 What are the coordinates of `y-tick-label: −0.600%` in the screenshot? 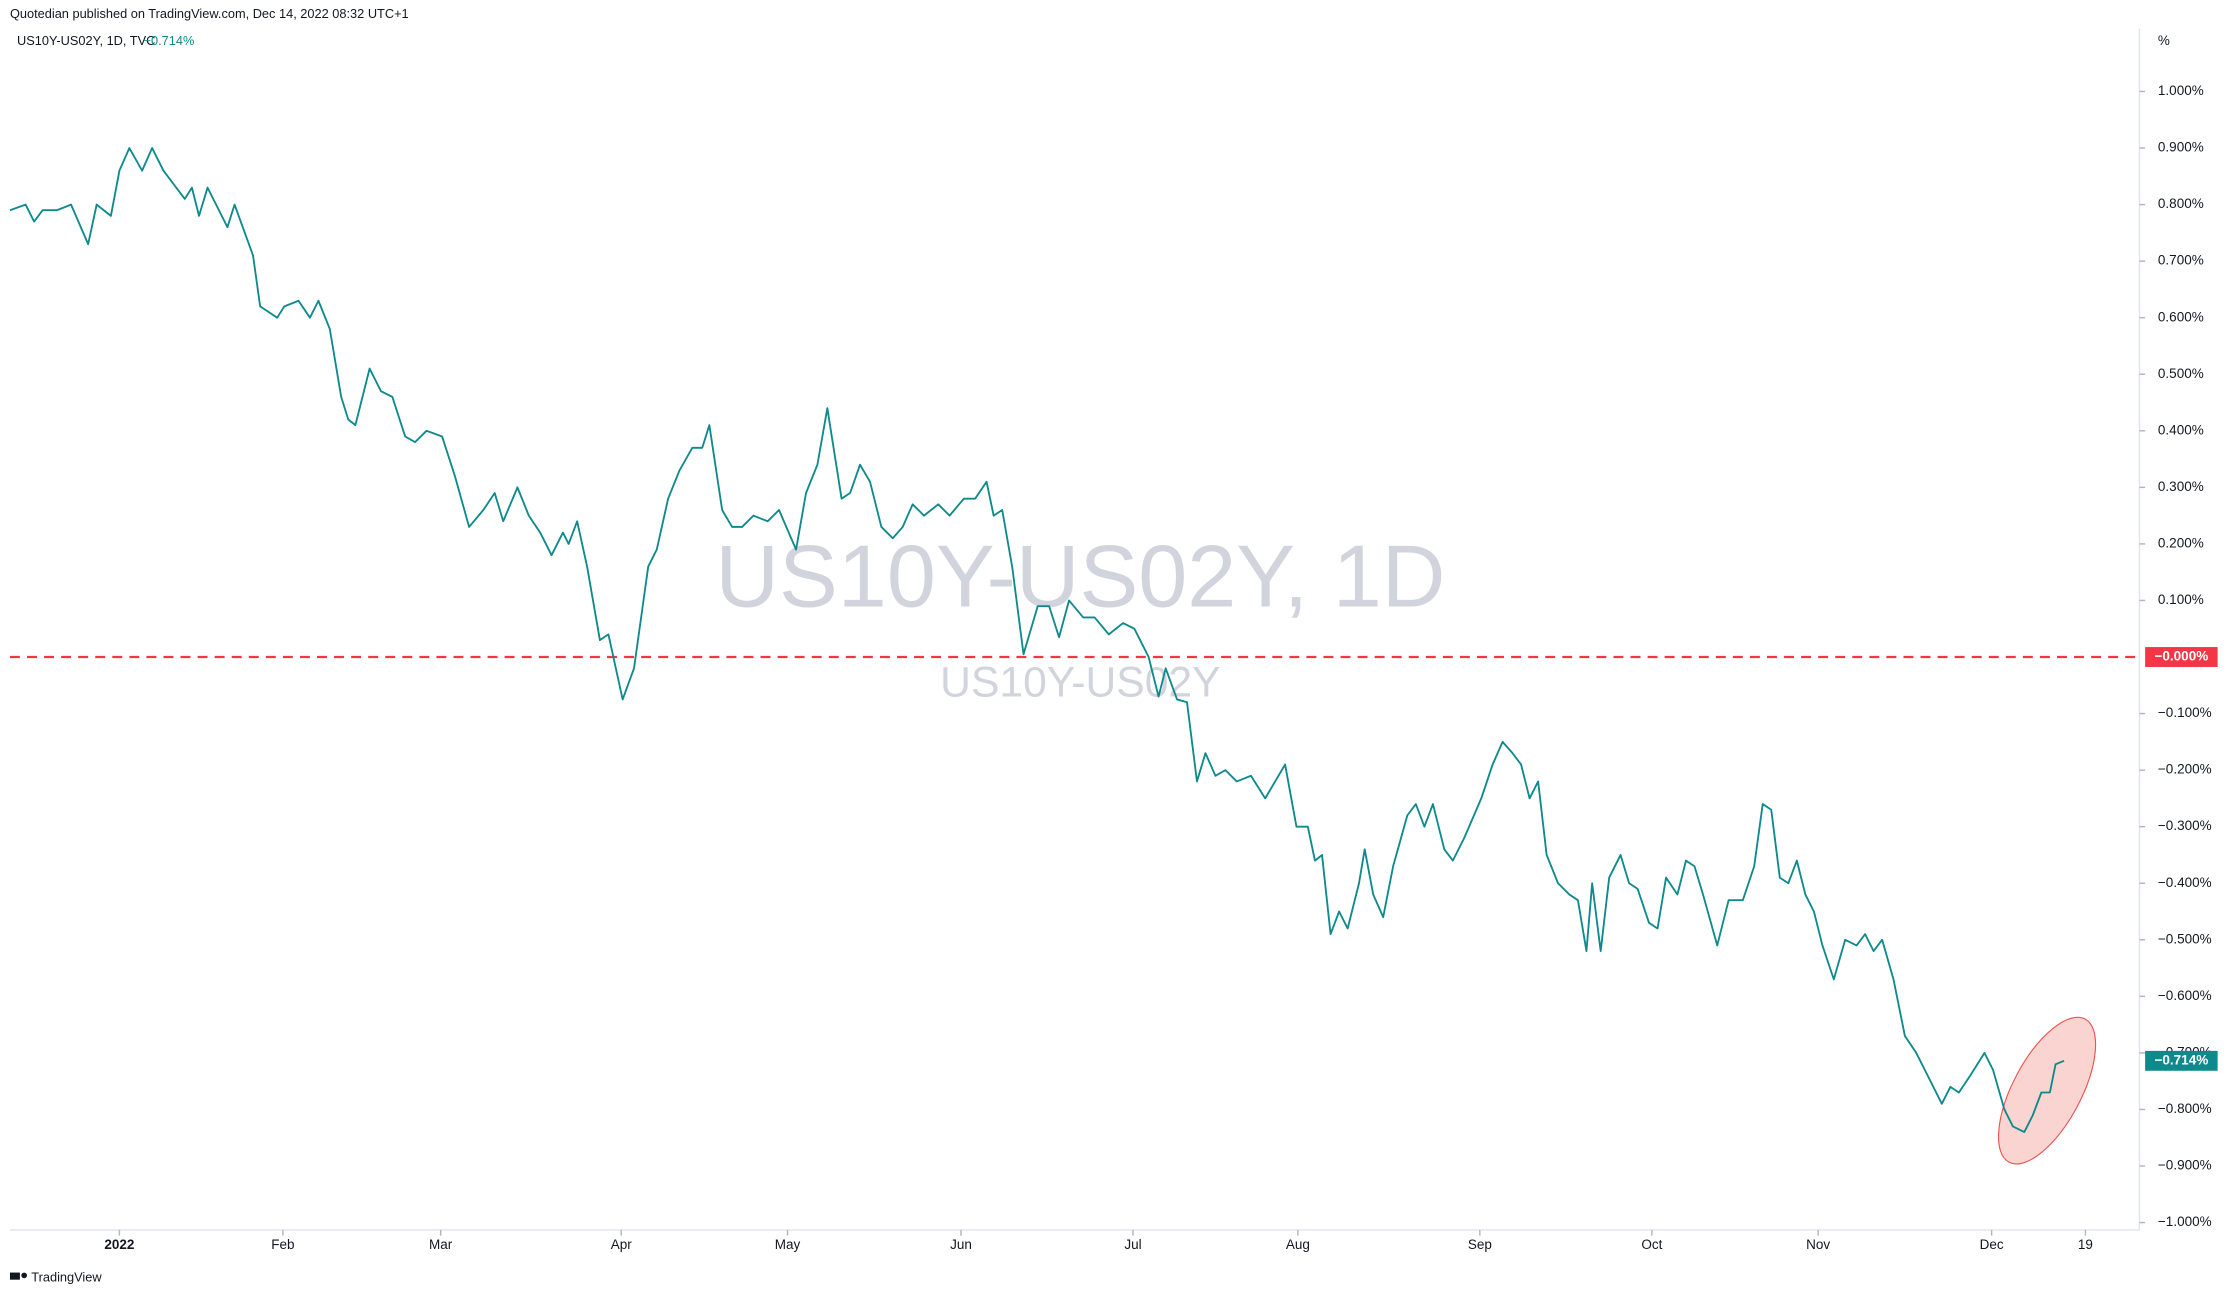 It's located at (2185, 995).